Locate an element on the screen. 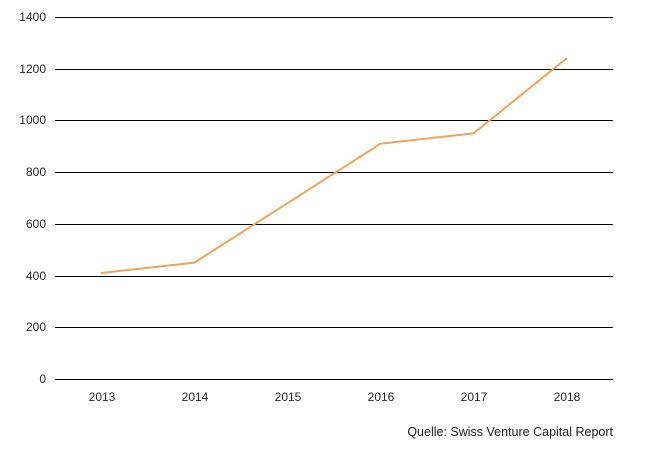 The height and width of the screenshot is (450, 660). y-tick-label: 800 is located at coordinates (35, 172).